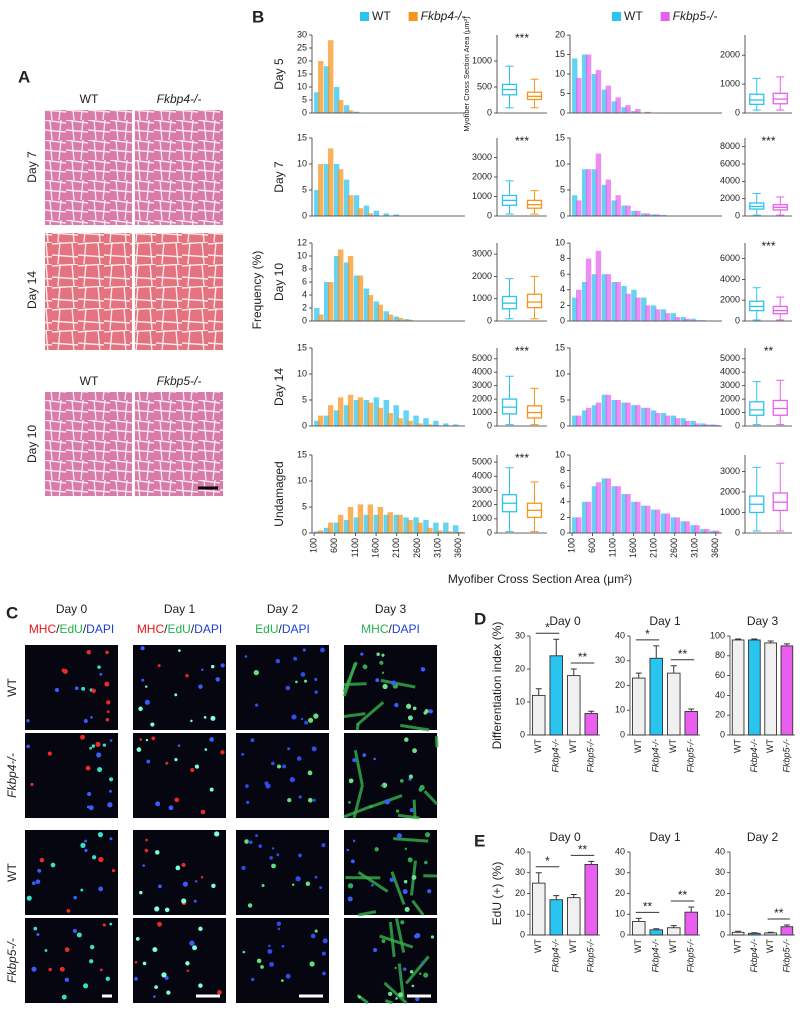  I want to click on column-header: WT, so click(89, 99).